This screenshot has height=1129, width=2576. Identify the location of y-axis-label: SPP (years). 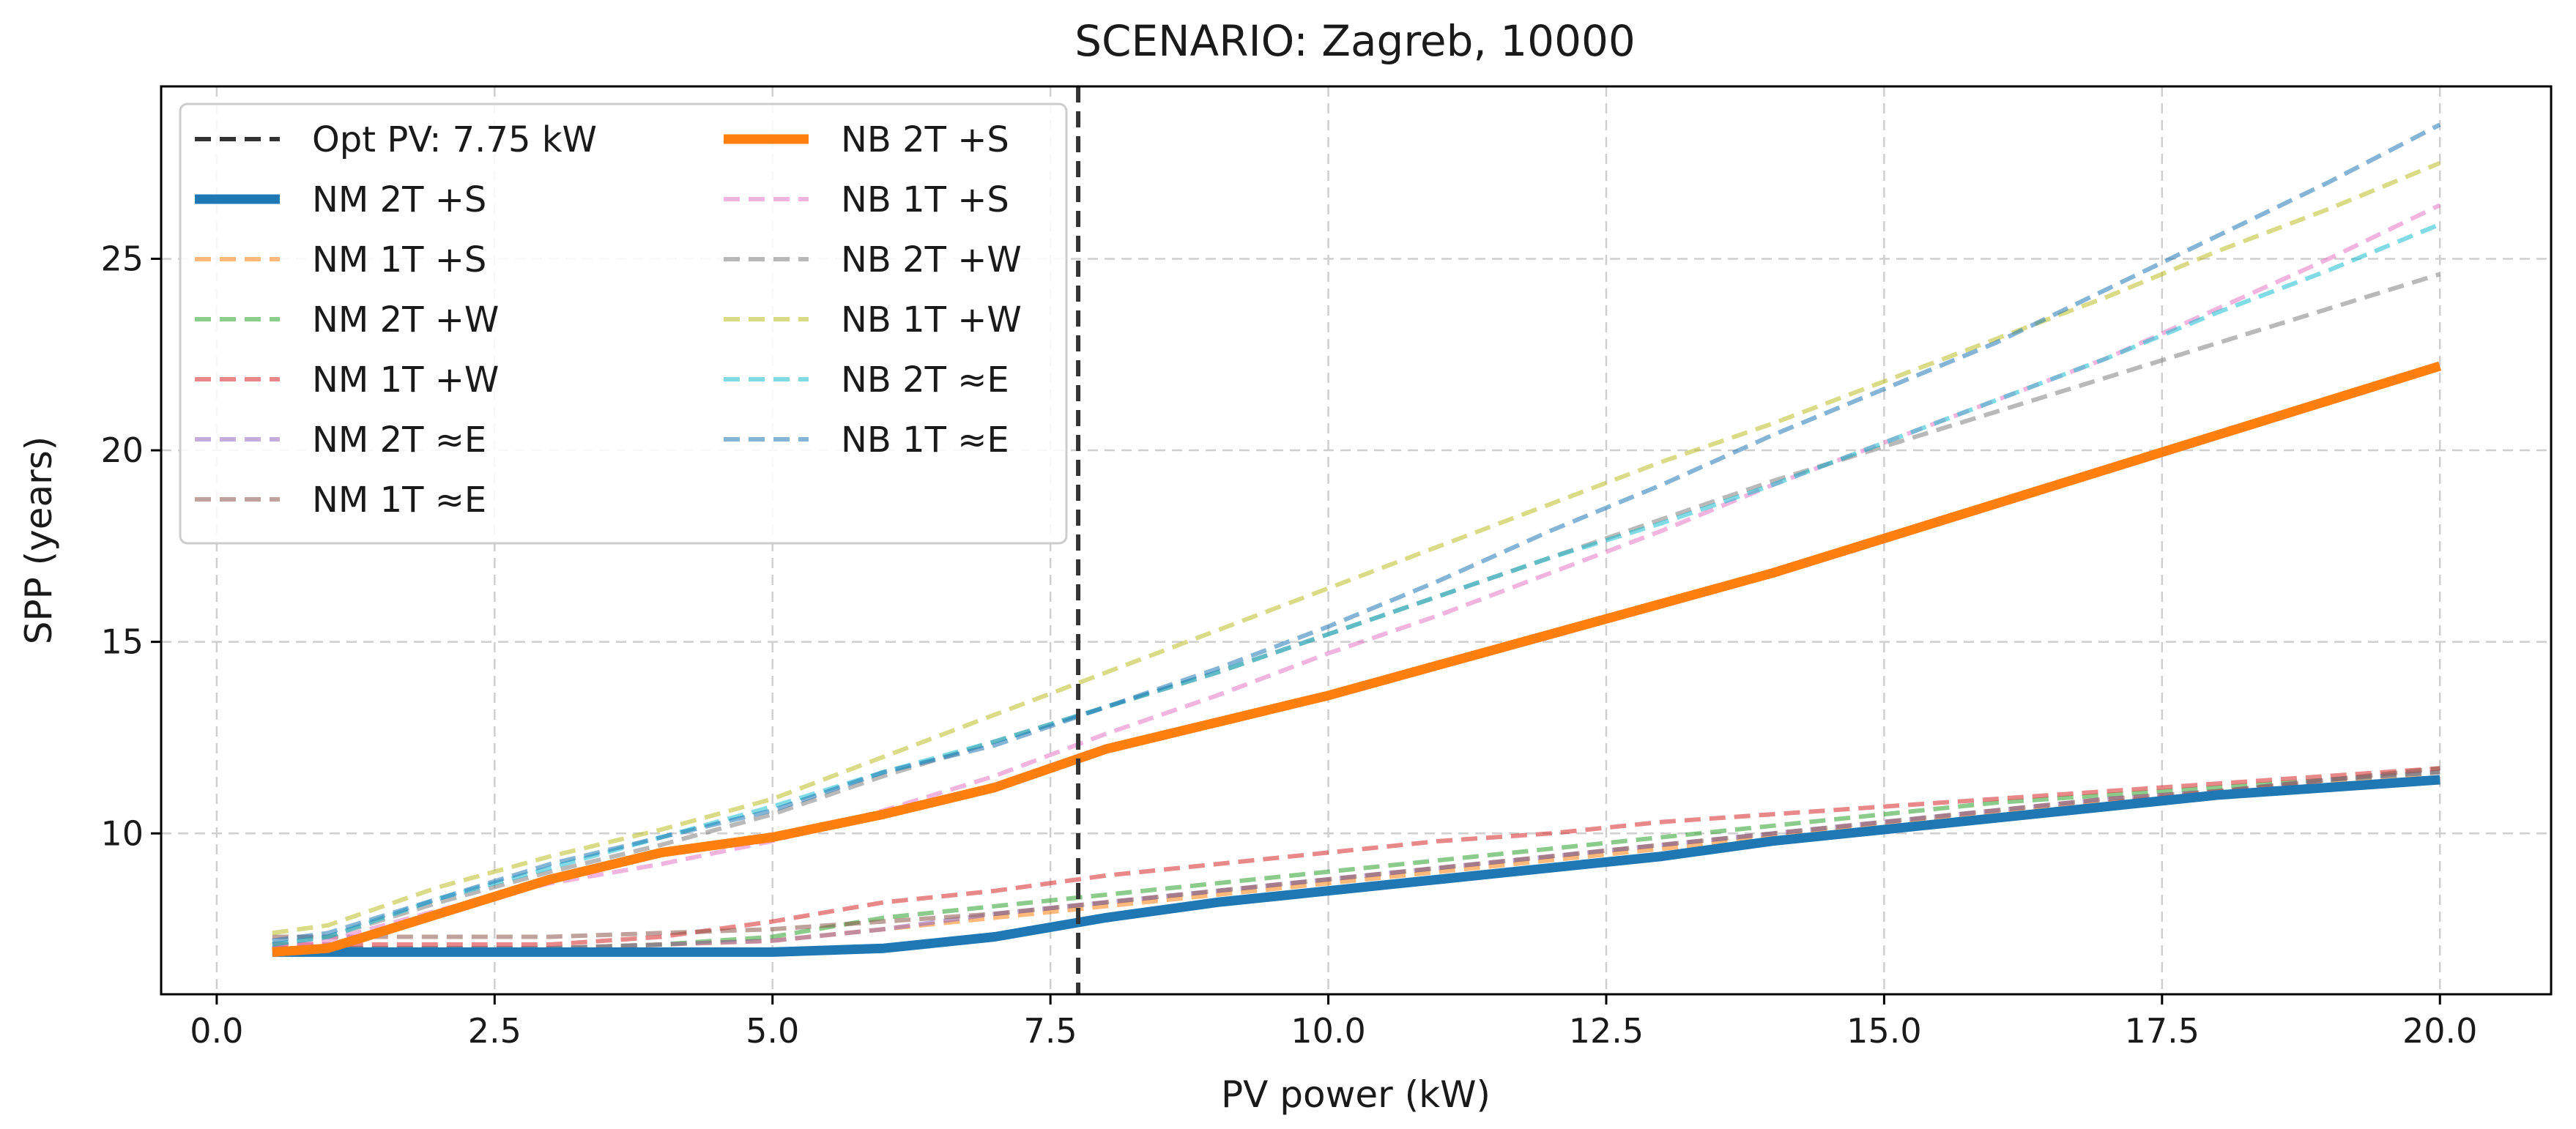
(39, 540).